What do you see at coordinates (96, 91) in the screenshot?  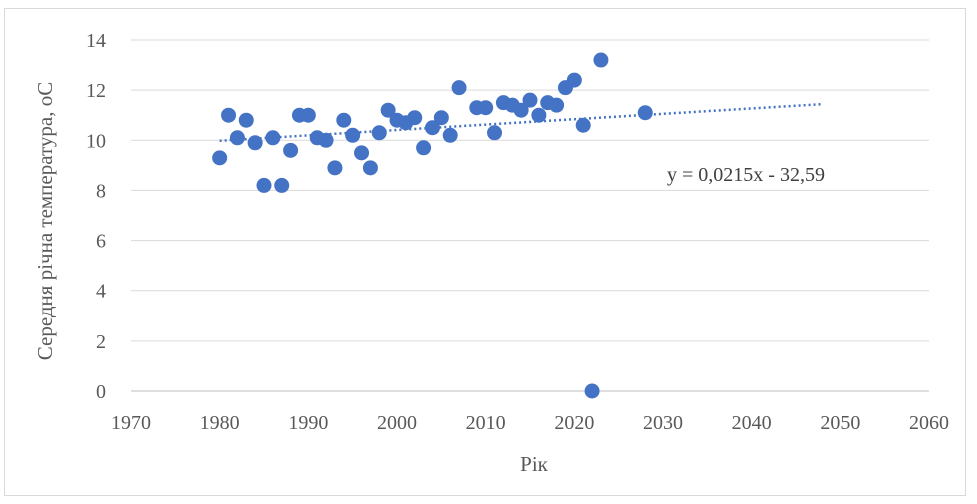 I see `y-tick-label: 12` at bounding box center [96, 91].